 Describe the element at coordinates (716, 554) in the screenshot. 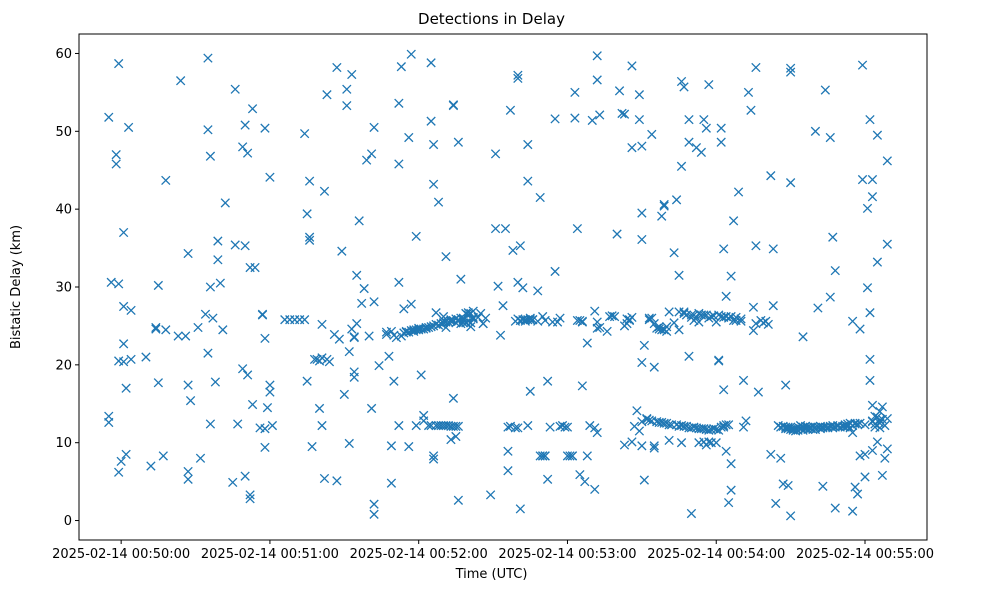

I see `x-tick-label: 2025-02-14 00:54:00` at that location.